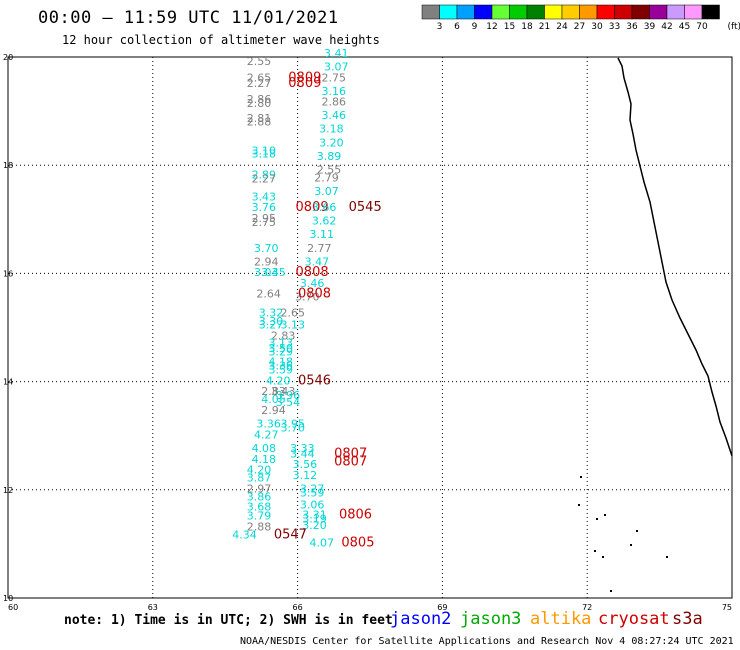 Image resolution: width=740 pixels, height=650 pixels. Describe the element at coordinates (288, 402) in the screenshot. I see `wave-height-label: 3.54` at that location.